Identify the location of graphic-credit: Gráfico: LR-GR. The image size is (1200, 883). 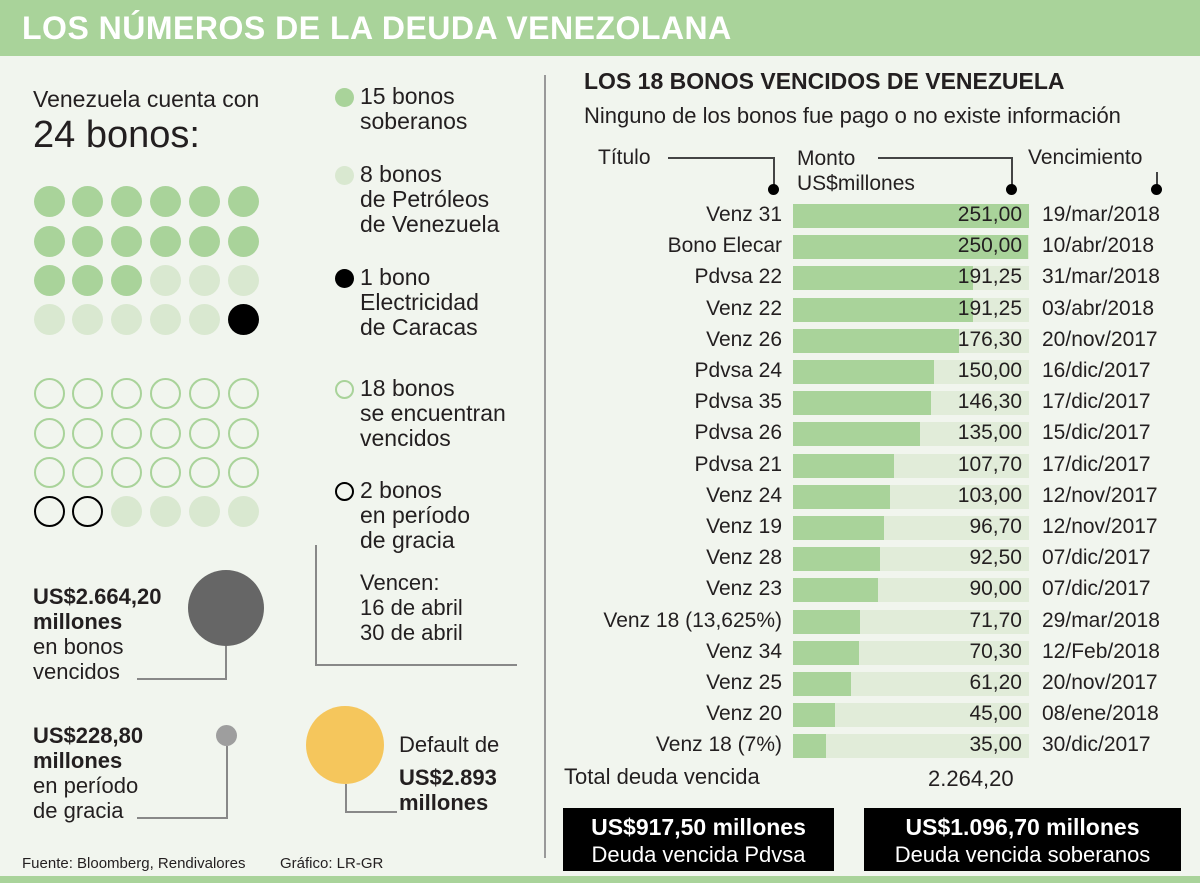
(332, 863).